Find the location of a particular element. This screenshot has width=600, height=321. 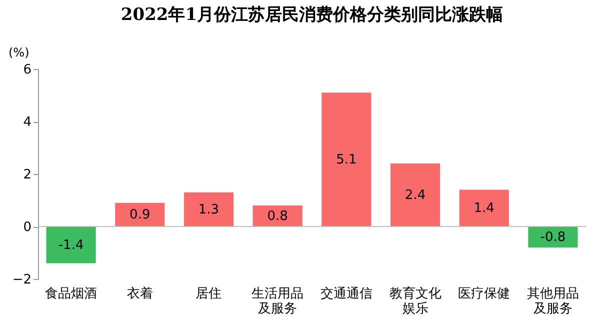

x-tick-label: 生活用品及服务 is located at coordinates (278, 301).